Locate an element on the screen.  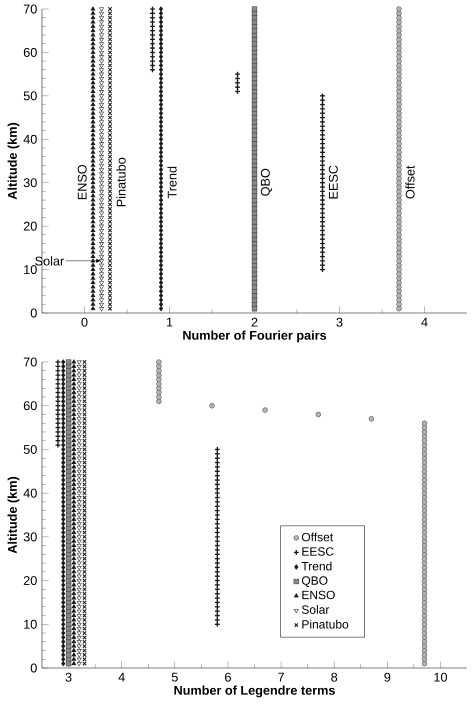
x-tick-label: 1 is located at coordinates (169, 322).